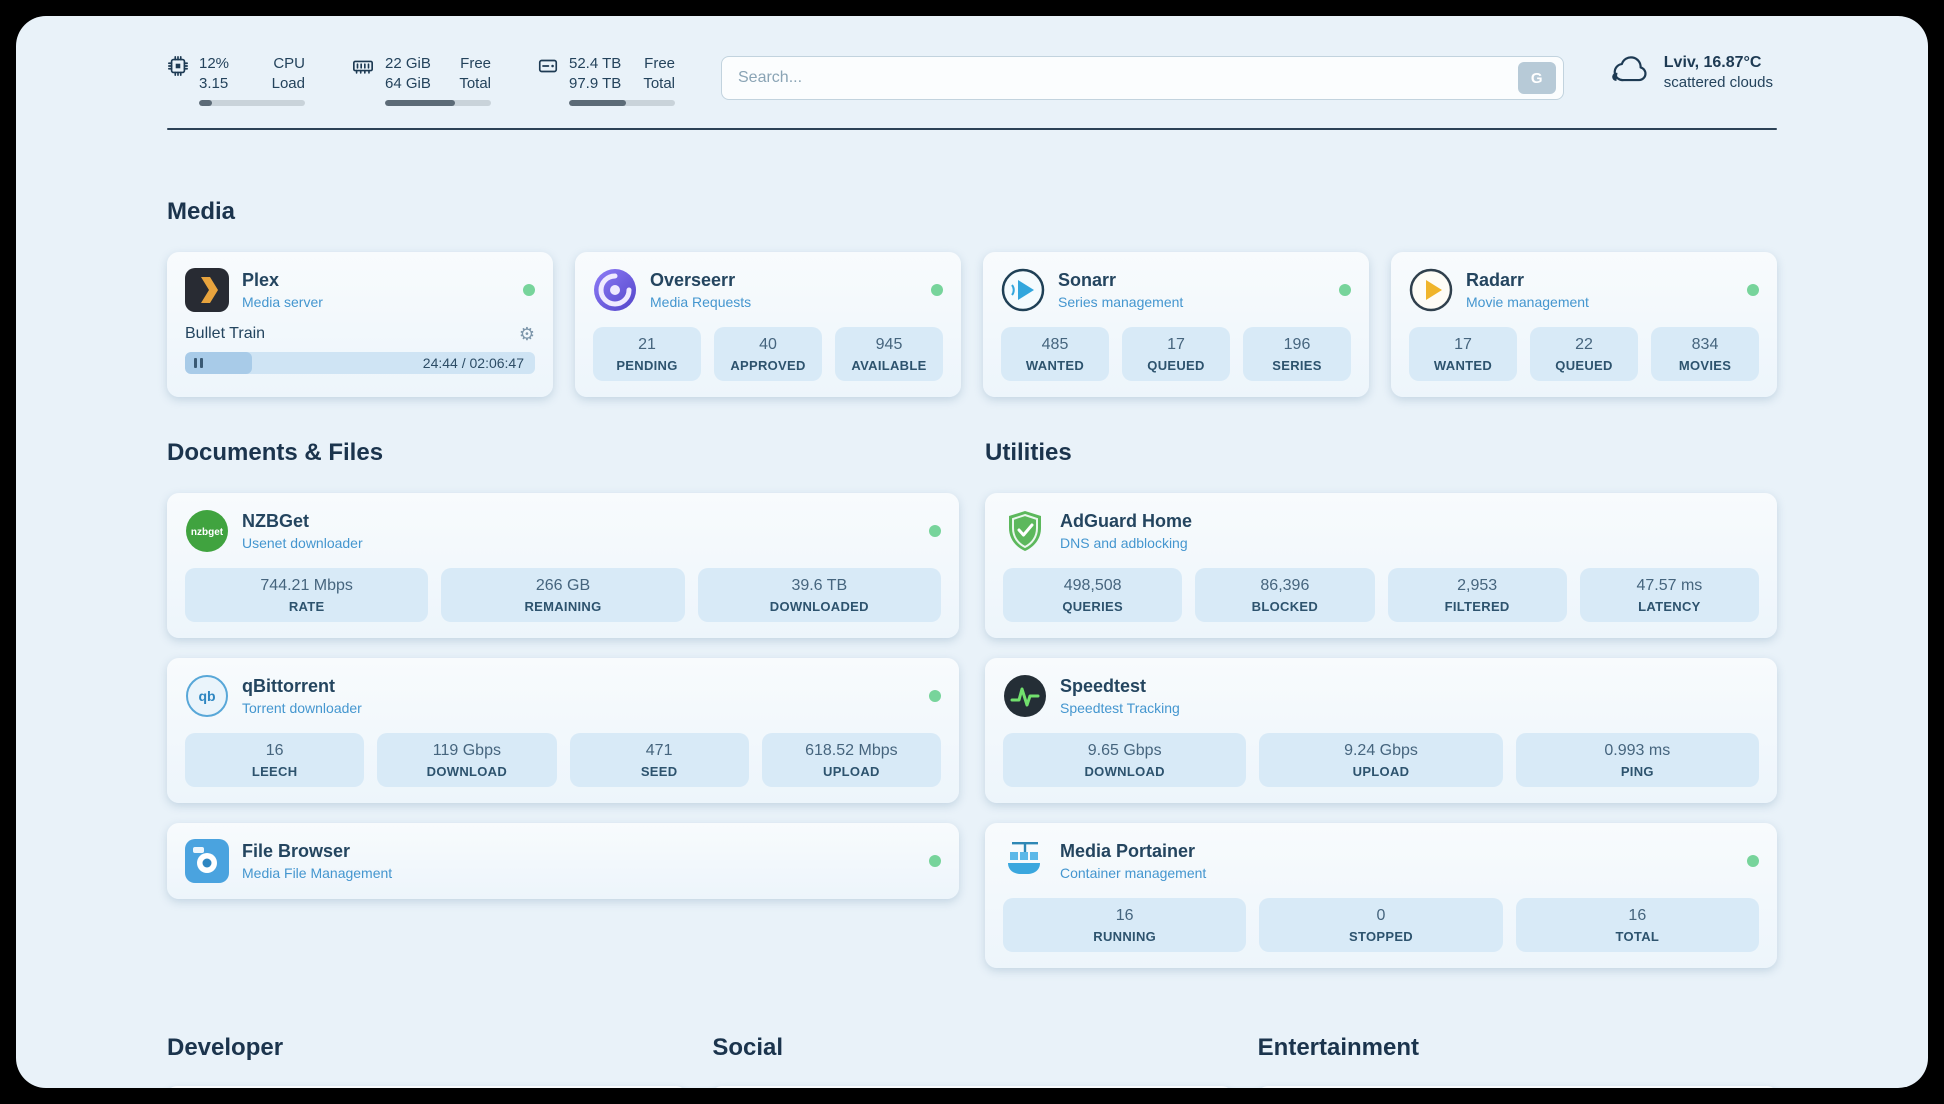 This screenshot has width=1944, height=1104. What do you see at coordinates (408, 63) in the screenshot?
I see `ram-free-value: 22 GiB` at bounding box center [408, 63].